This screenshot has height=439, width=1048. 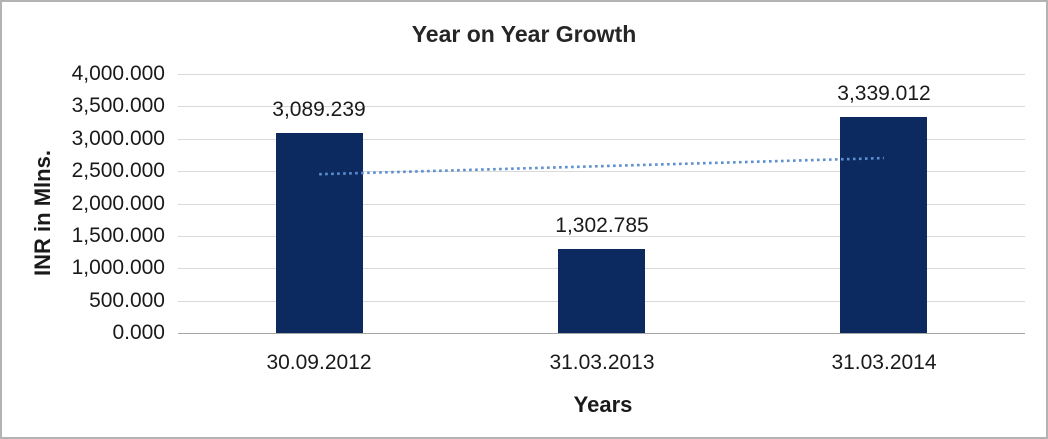 What do you see at coordinates (42, 213) in the screenshot?
I see `y-axis-title: INR in Mlns.` at bounding box center [42, 213].